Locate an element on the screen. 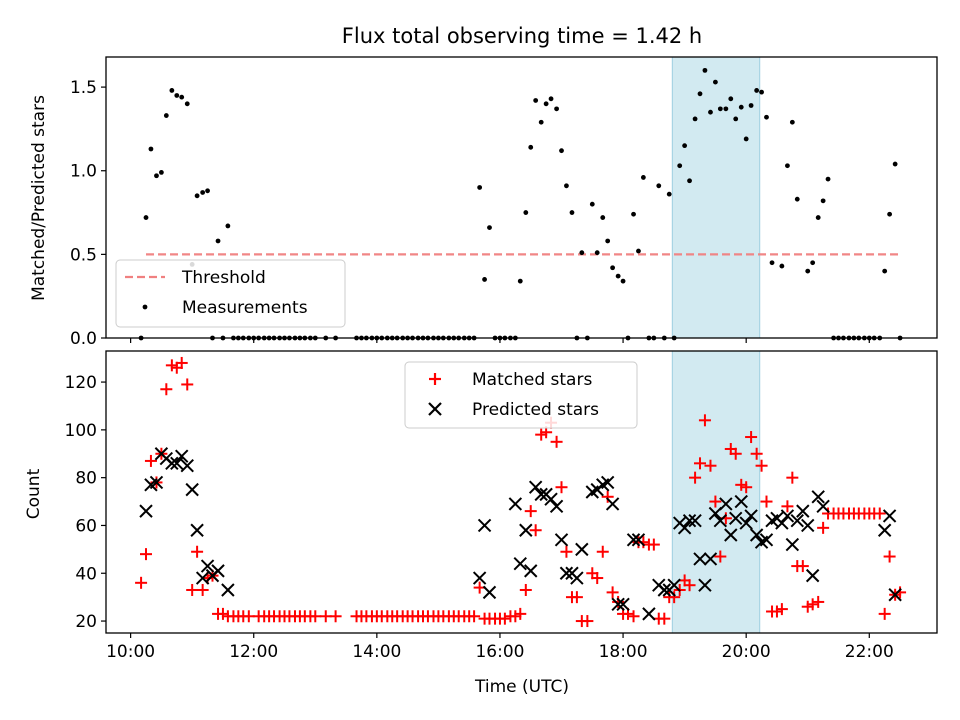 Image resolution: width=960 pixels, height=720 pixels. ratio-ytick-label: 1.5 is located at coordinates (83, 88).